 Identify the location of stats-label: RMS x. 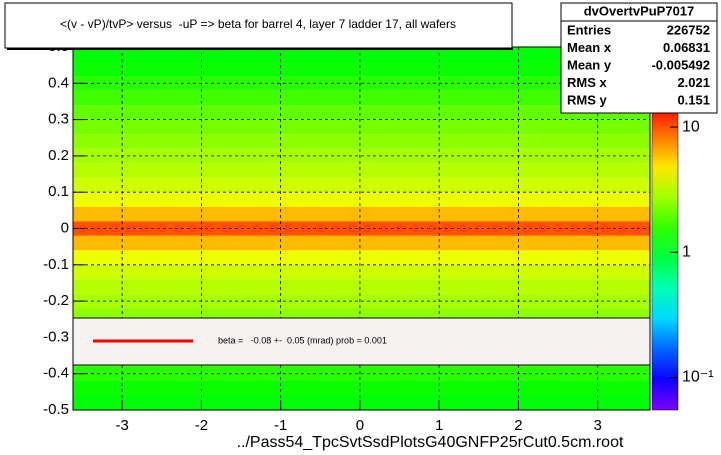
(587, 82).